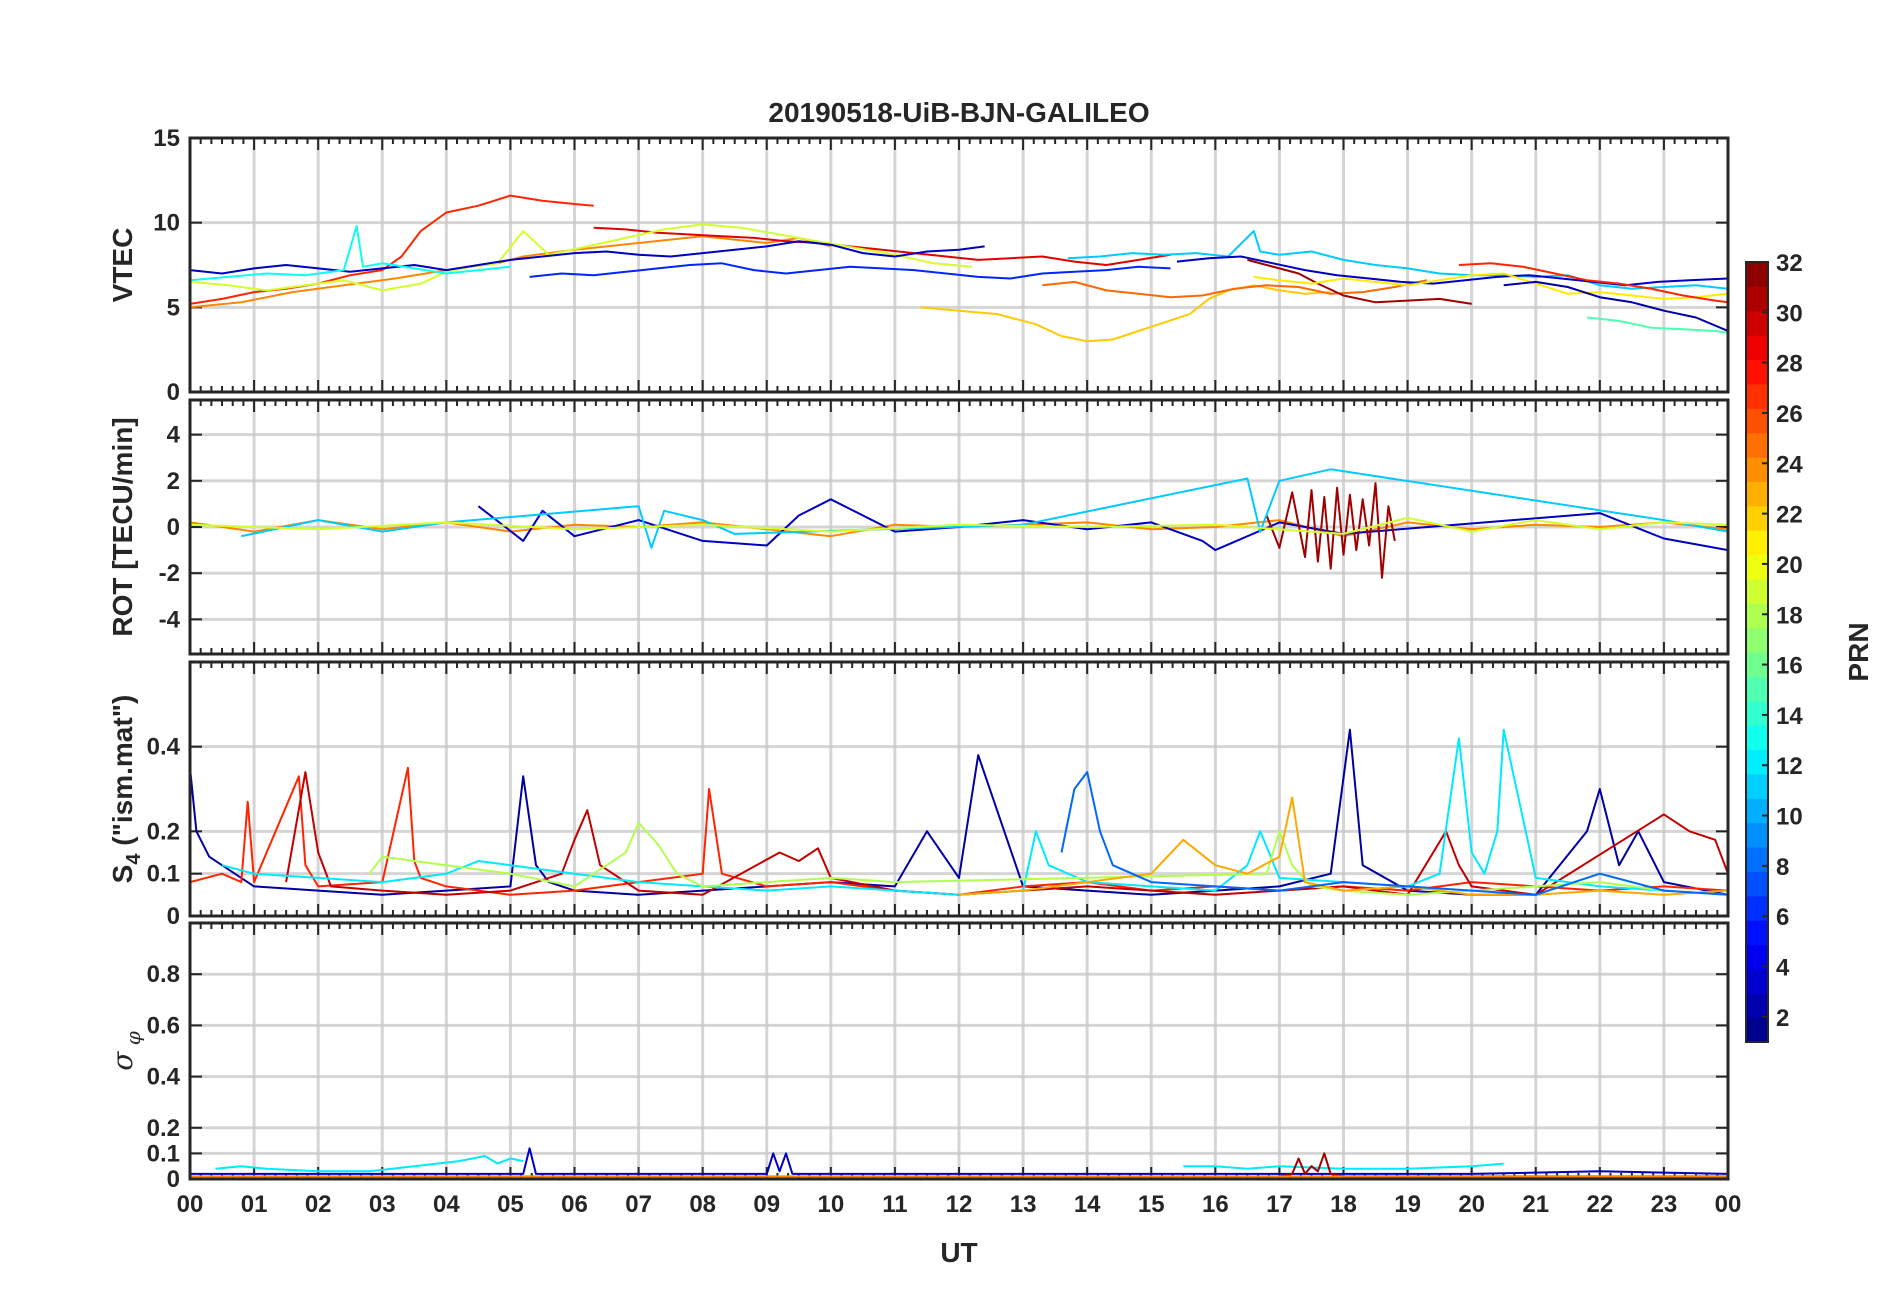 The height and width of the screenshot is (1292, 1902). What do you see at coordinates (1789, 565) in the screenshot?
I see `colorbar-tick-label: 20` at bounding box center [1789, 565].